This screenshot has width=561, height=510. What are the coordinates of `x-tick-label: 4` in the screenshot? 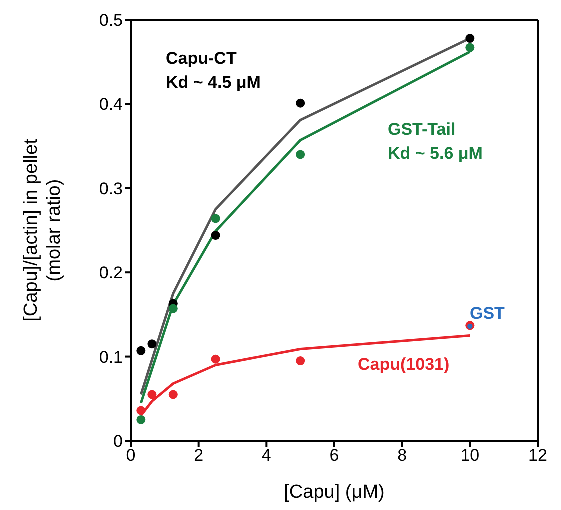 It's located at (267, 456).